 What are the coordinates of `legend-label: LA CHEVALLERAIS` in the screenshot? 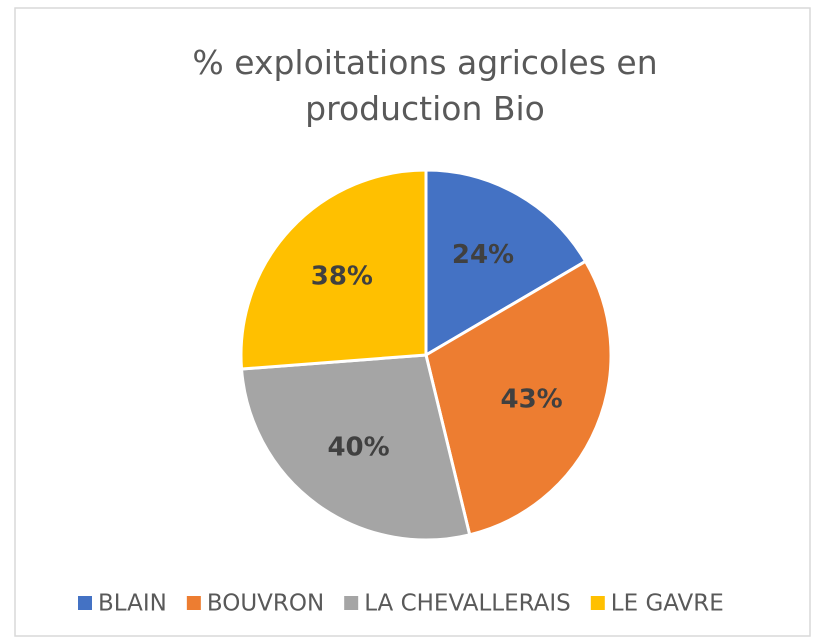 It's located at (467, 604).